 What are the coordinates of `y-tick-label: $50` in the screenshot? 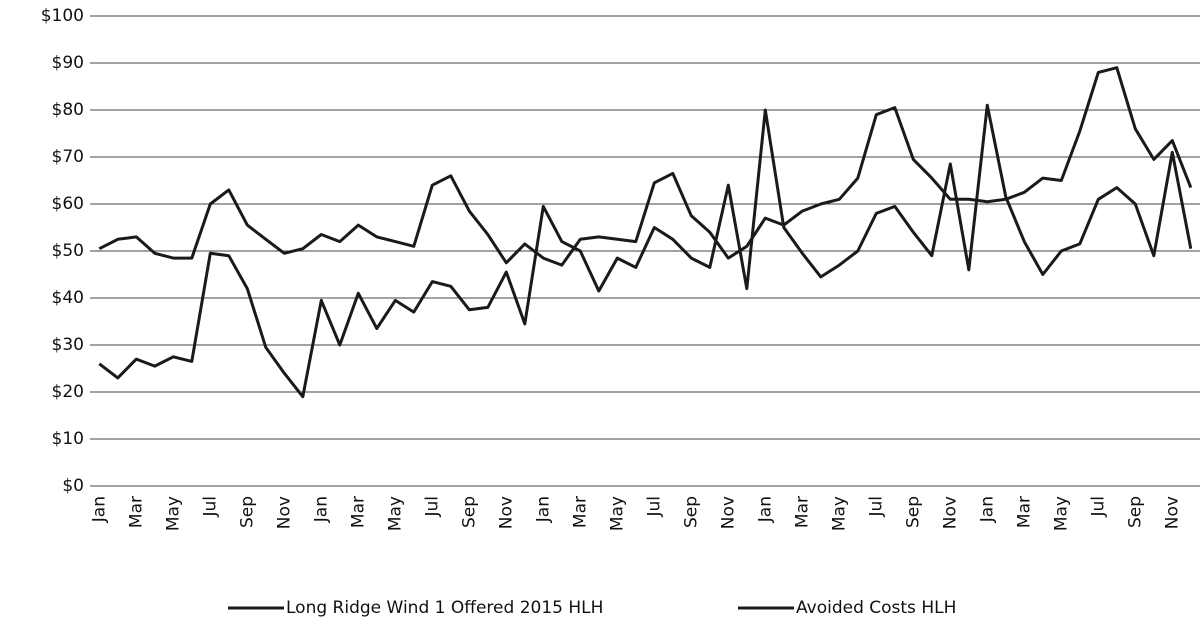 It's located at (68, 251).